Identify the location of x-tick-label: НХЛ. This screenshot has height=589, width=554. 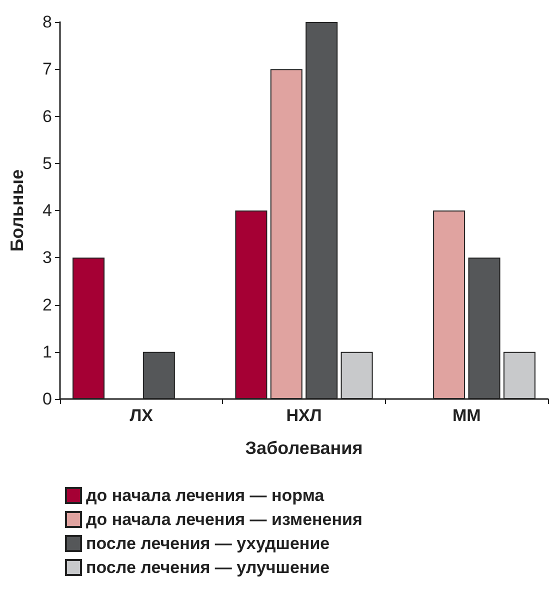
(304, 415).